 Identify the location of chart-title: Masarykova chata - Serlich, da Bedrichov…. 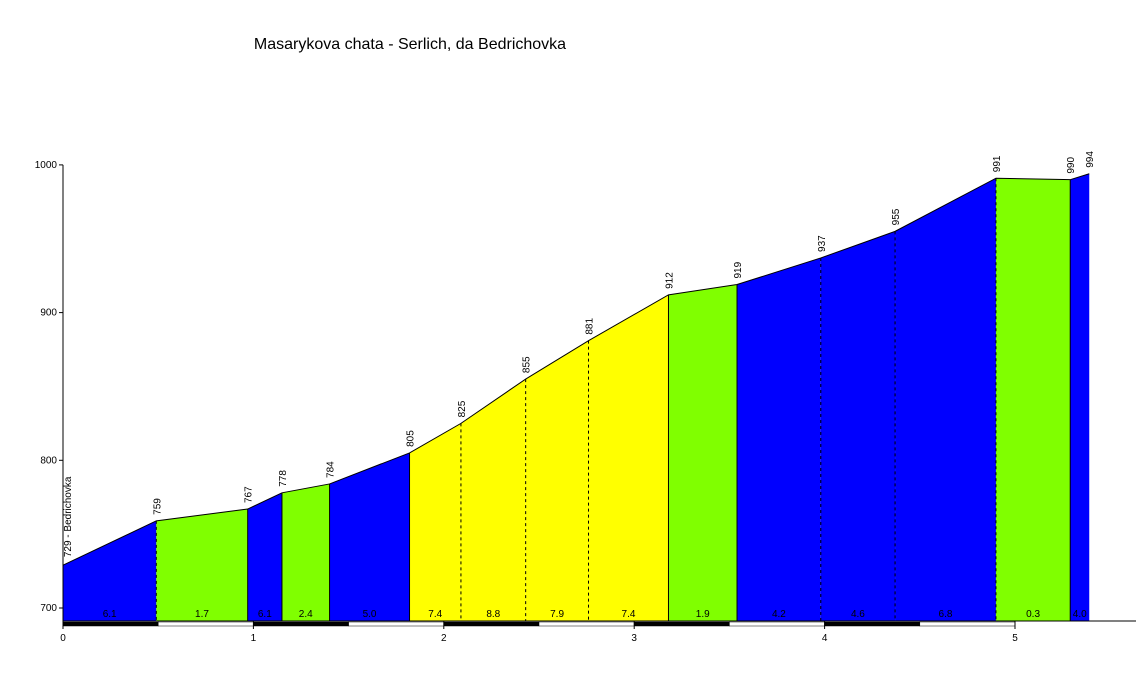
(410, 44).